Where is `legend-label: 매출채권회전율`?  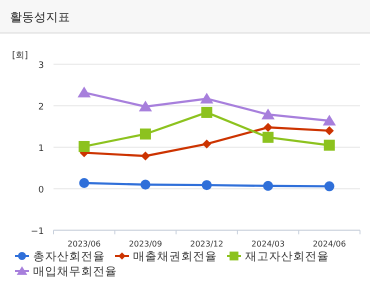 legend-label: 매출채권회전율 is located at coordinates (175, 256).